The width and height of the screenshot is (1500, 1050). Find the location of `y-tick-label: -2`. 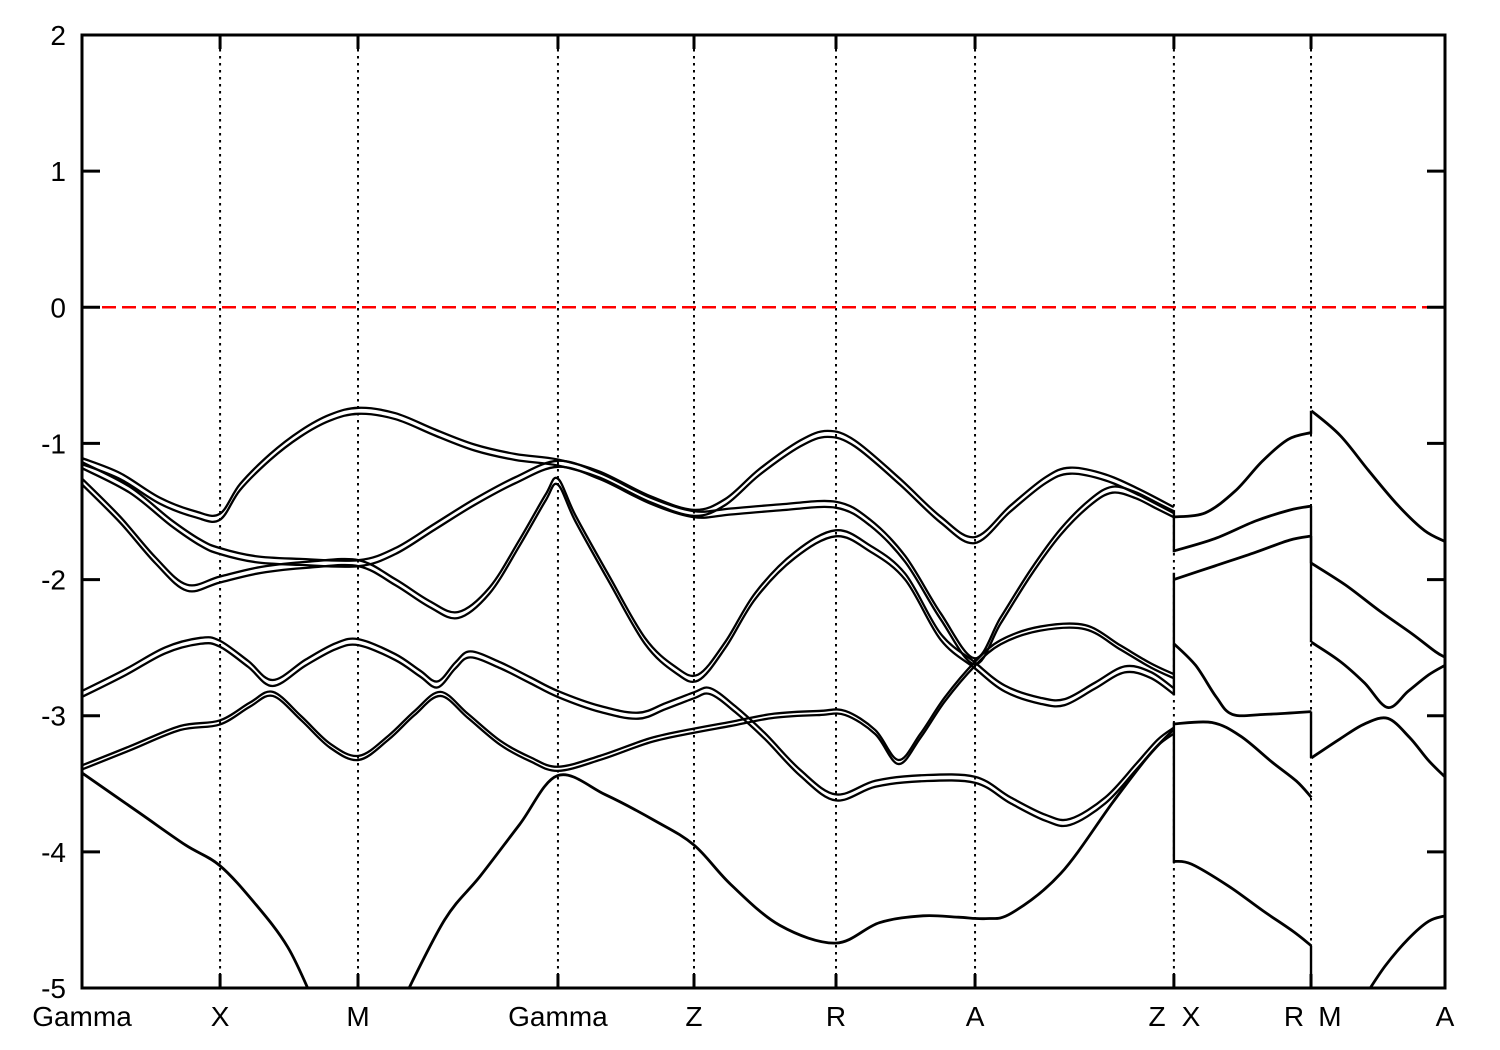

y-tick-label: -2 is located at coordinates (53, 580).